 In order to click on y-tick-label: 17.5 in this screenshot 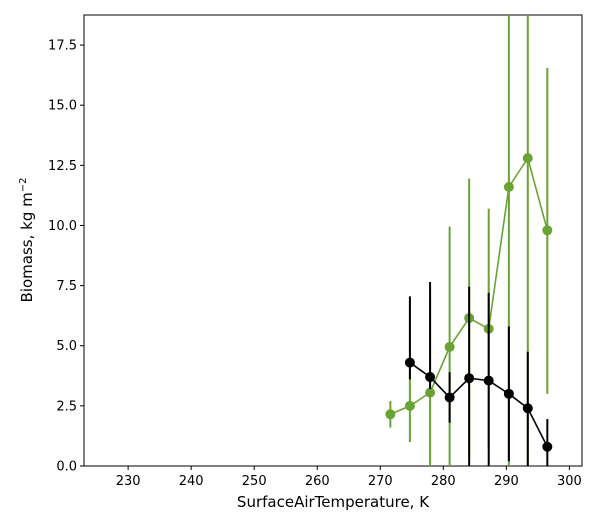, I will do `click(62, 46)`.